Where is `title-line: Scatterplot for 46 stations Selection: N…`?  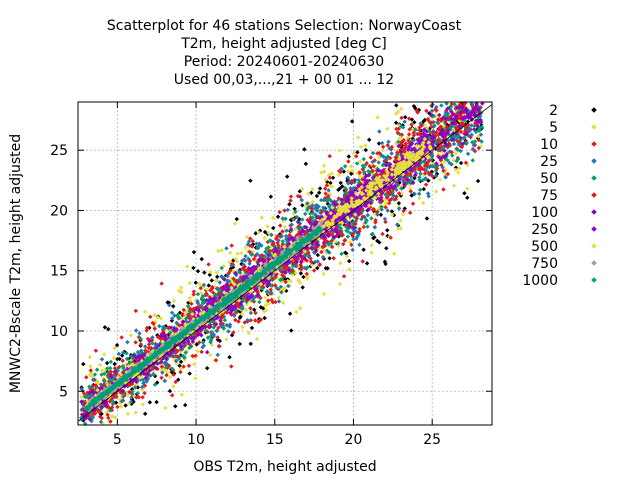
title-line: Scatterplot for 46 stations Selection: N… is located at coordinates (284, 26).